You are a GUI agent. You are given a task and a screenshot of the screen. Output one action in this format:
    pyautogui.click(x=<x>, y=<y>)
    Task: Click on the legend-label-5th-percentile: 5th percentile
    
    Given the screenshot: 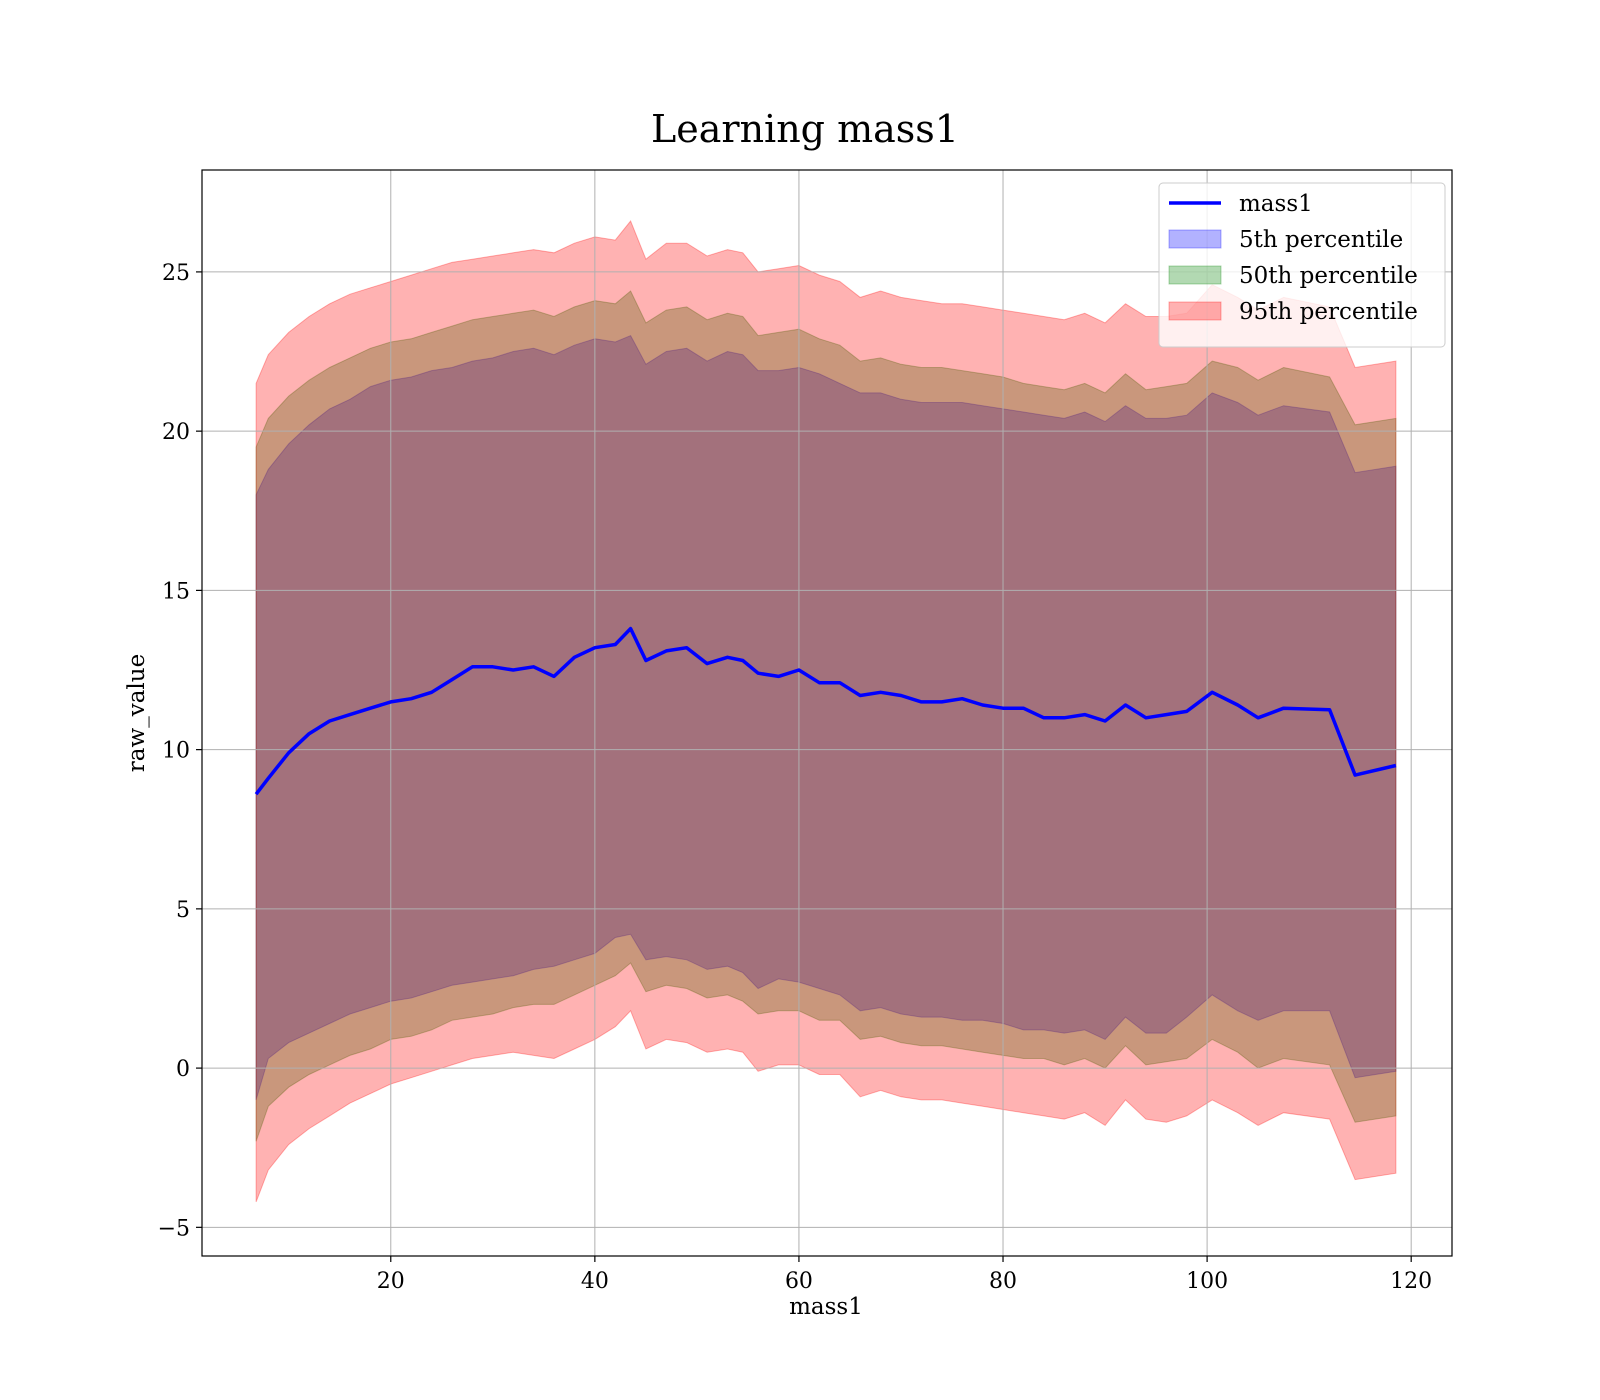 What is the action you would take?
    pyautogui.click(x=1321, y=240)
    